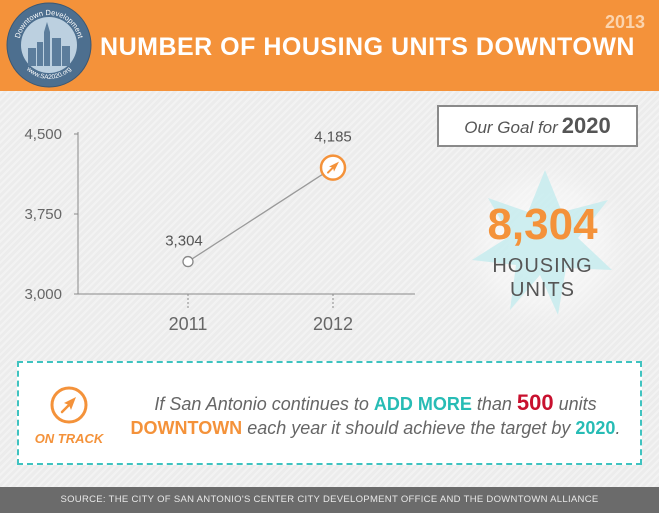 This screenshot has height=513, width=659. Describe the element at coordinates (49, 45) in the screenshot. I see `sa2020-logo: Downtown Development www.SA2020.org` at that location.